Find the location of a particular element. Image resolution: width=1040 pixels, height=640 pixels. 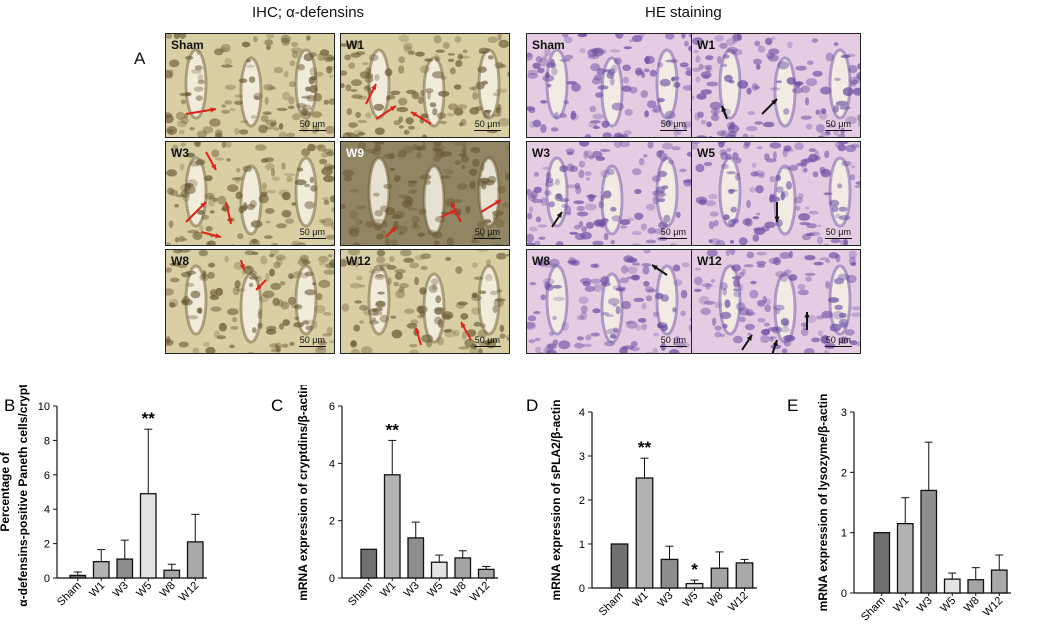

y-tick-label: 3 is located at coordinates (582, 457).